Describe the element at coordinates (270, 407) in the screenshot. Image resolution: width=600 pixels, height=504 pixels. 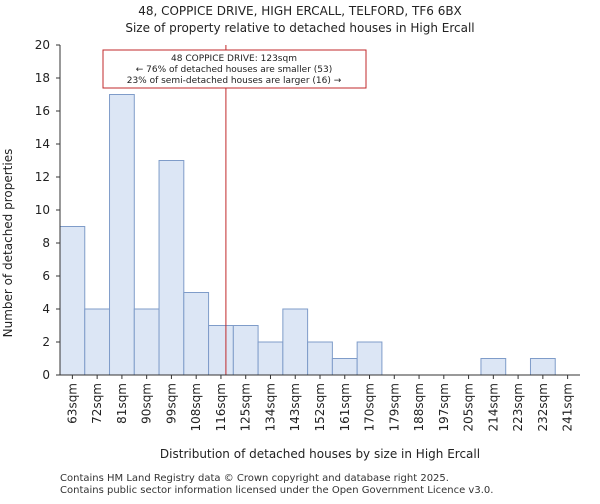
I see `x-tick-label-134sqm: 134sqm` at that location.